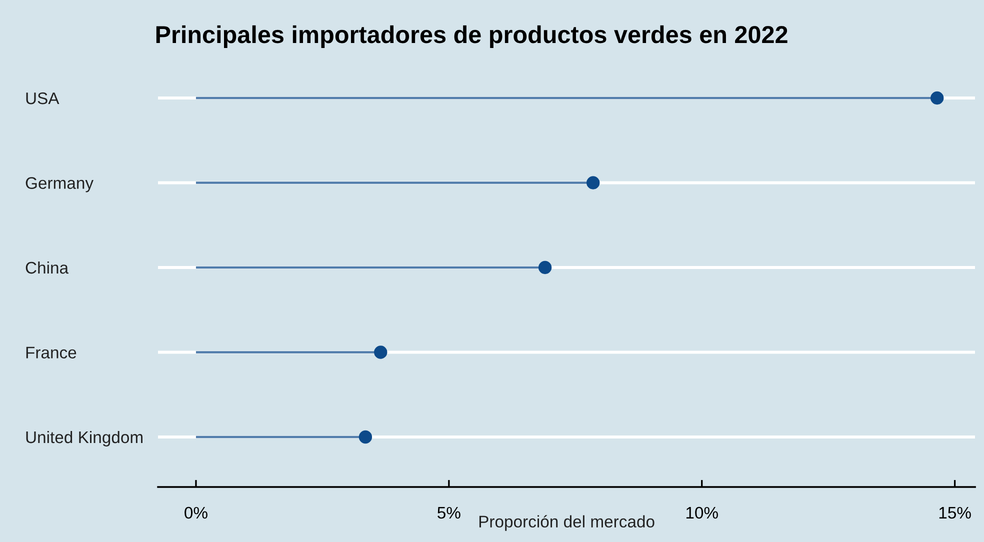 The image size is (984, 542). I want to click on x-tick-label: 15%, so click(955, 512).